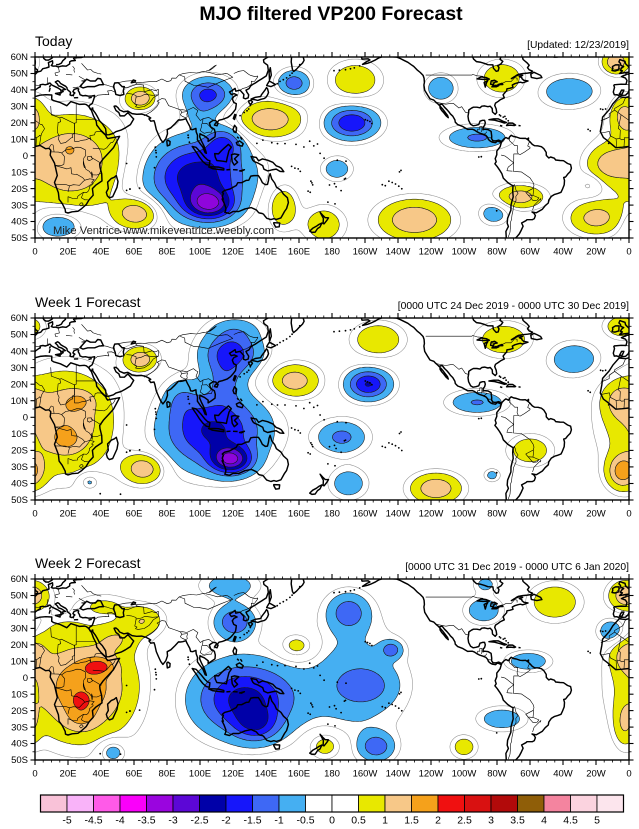 The image size is (639, 829). Describe the element at coordinates (93, 821) in the screenshot. I see `svg-text: -4.5` at that location.